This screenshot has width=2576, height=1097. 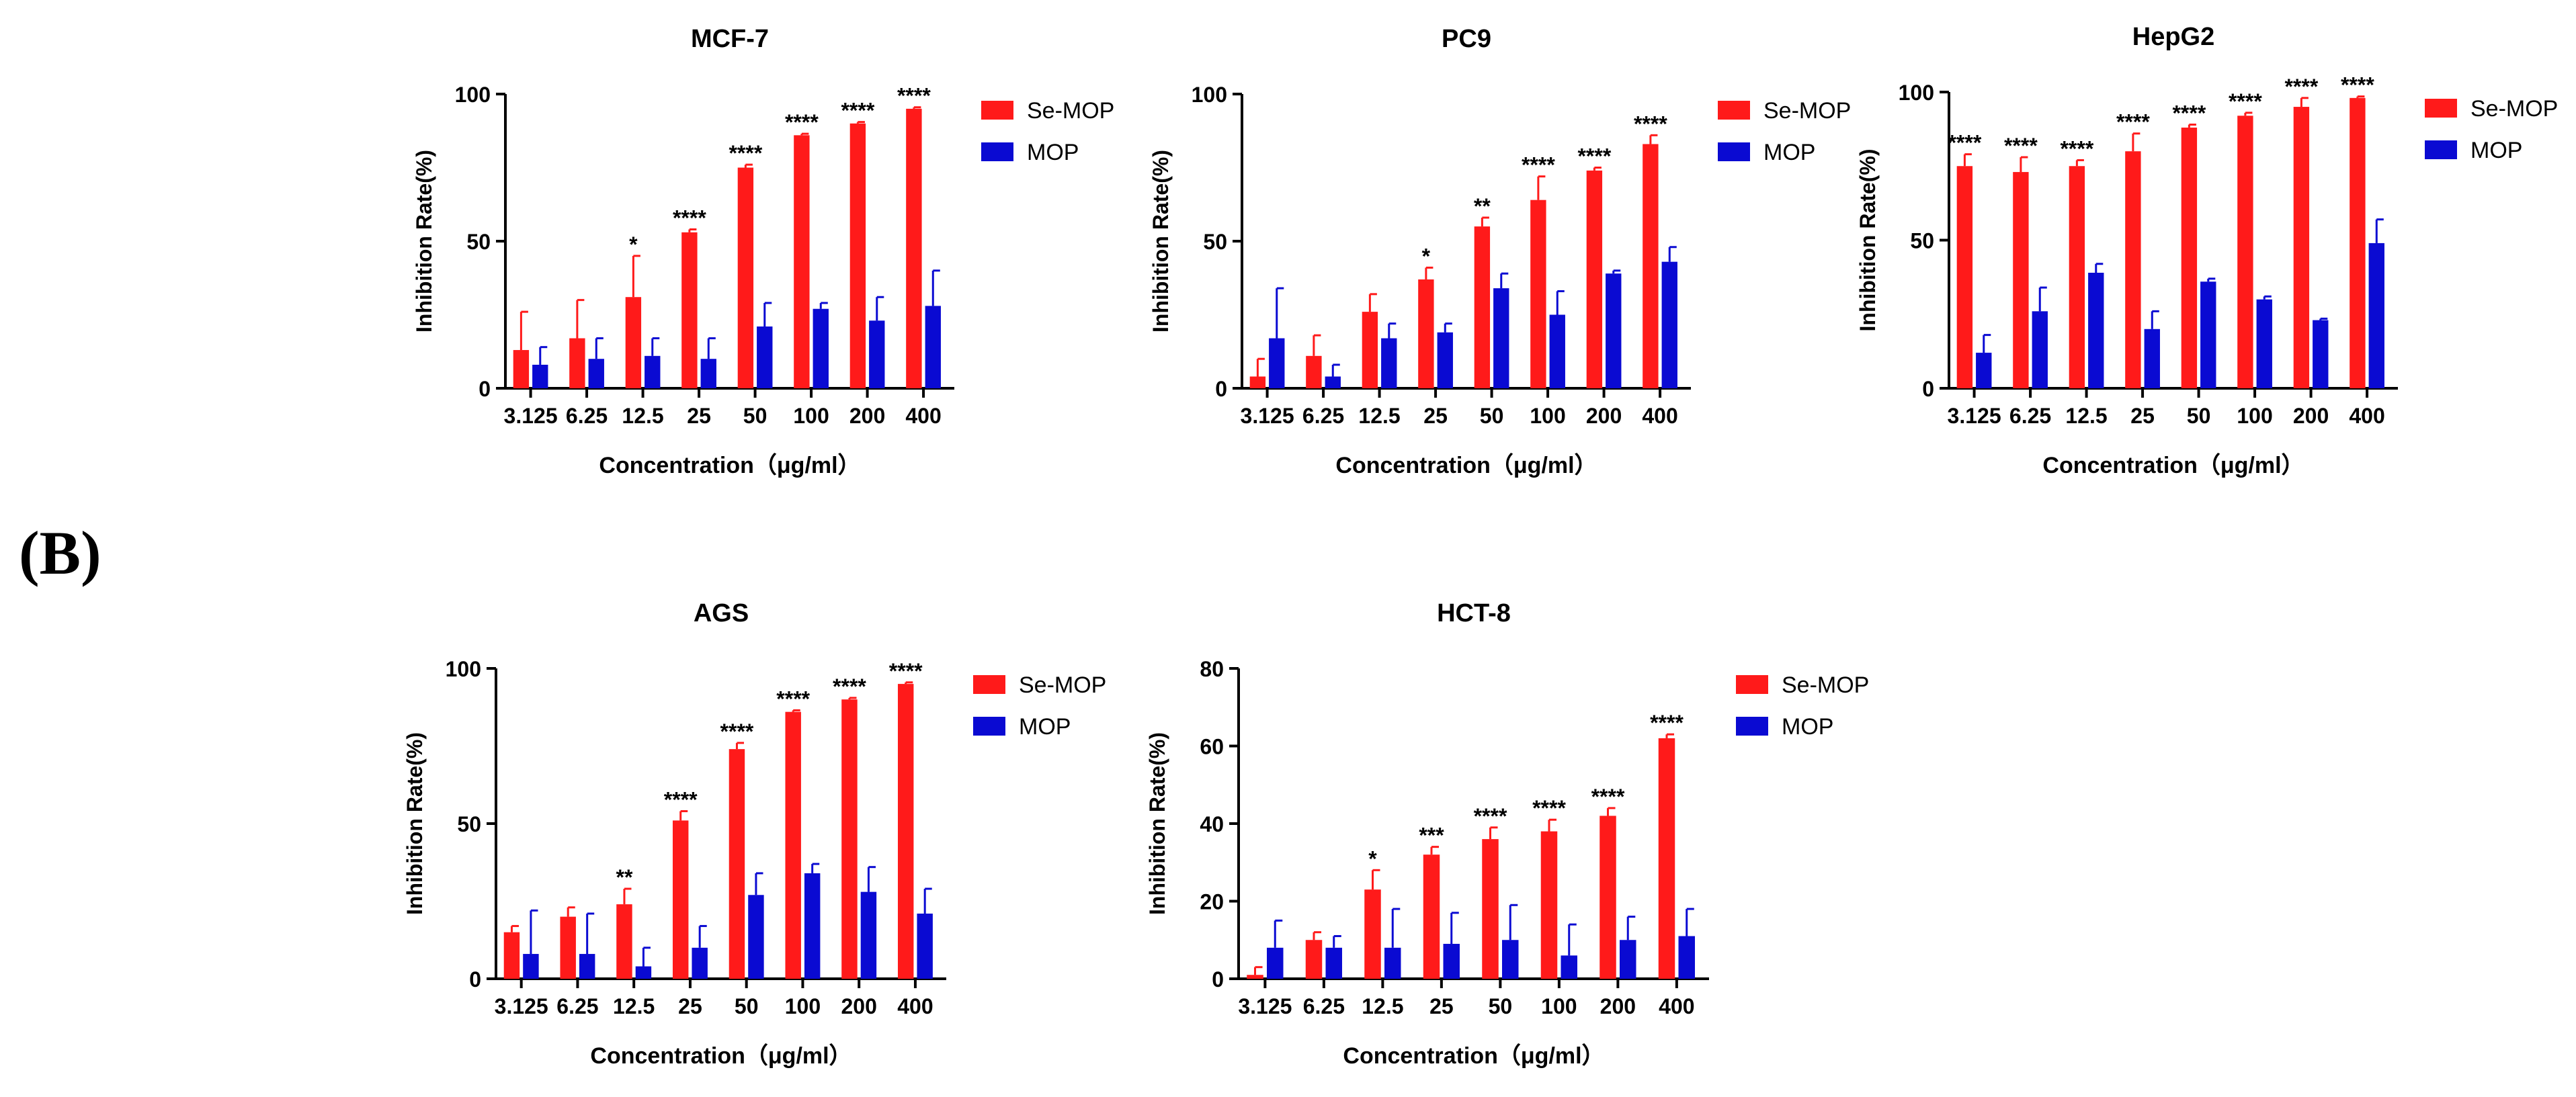 What do you see at coordinates (859, 1006) in the screenshot?
I see `x-tick-label: 200` at bounding box center [859, 1006].